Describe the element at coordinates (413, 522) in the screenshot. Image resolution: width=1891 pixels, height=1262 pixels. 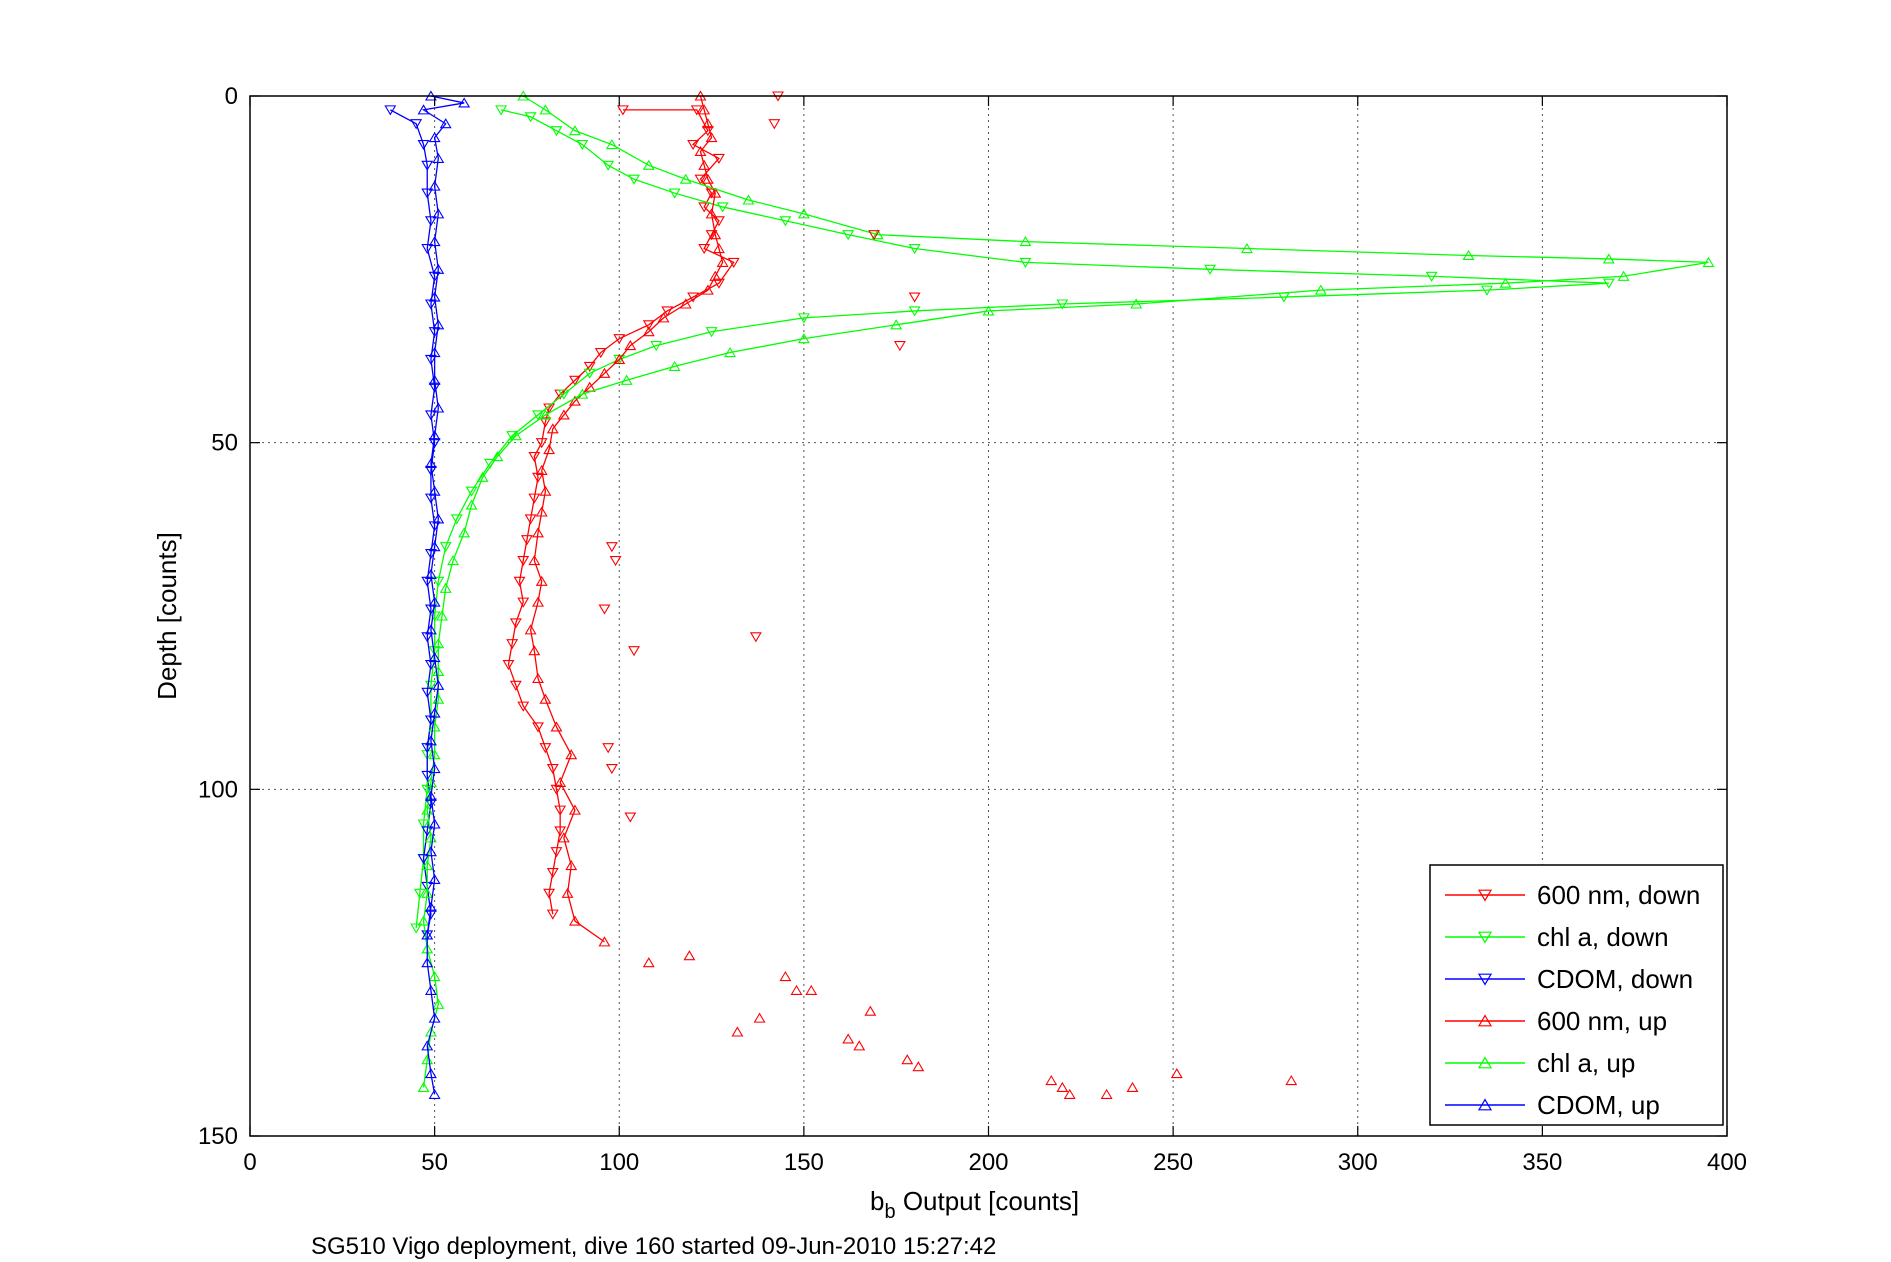
I see `series-line` at that location.